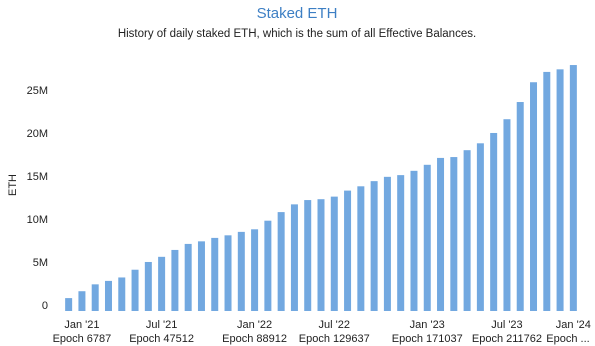  What do you see at coordinates (37, 220) in the screenshot?
I see `y-tick-label: 10M` at bounding box center [37, 220].